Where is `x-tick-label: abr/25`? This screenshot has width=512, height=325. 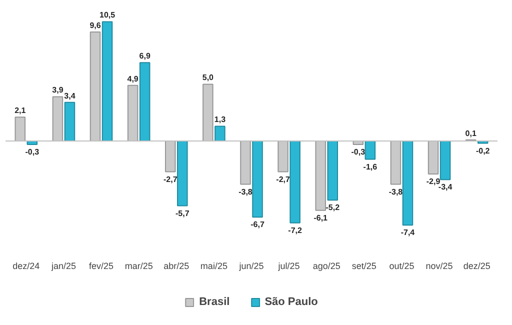 x-tick-label: abr/25 is located at coordinates (177, 265).